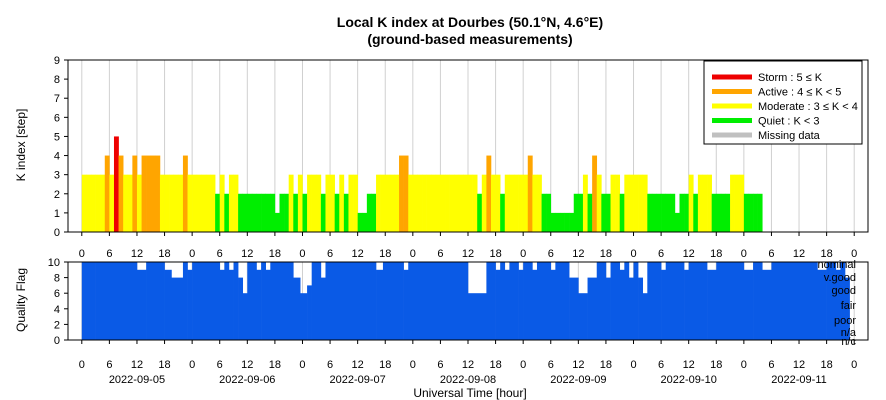 This screenshot has width=886, height=400. I want to click on date-label: 2022-09-11, so click(798, 380).